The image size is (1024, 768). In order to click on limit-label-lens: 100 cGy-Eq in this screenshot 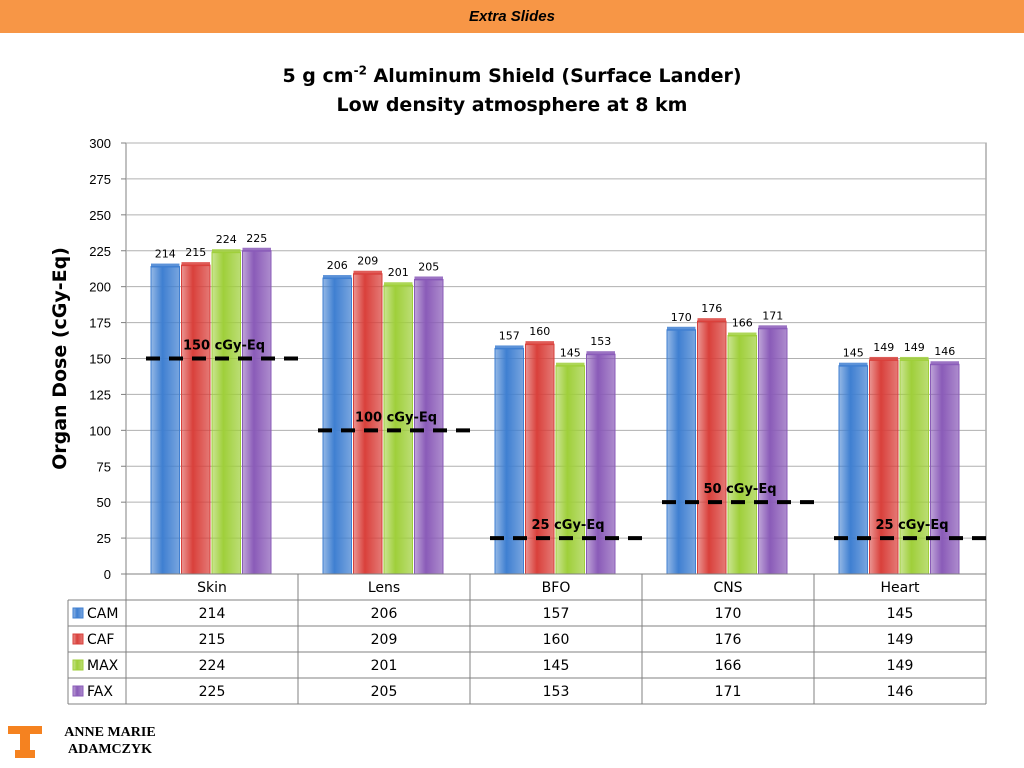, I will do `click(396, 417)`.